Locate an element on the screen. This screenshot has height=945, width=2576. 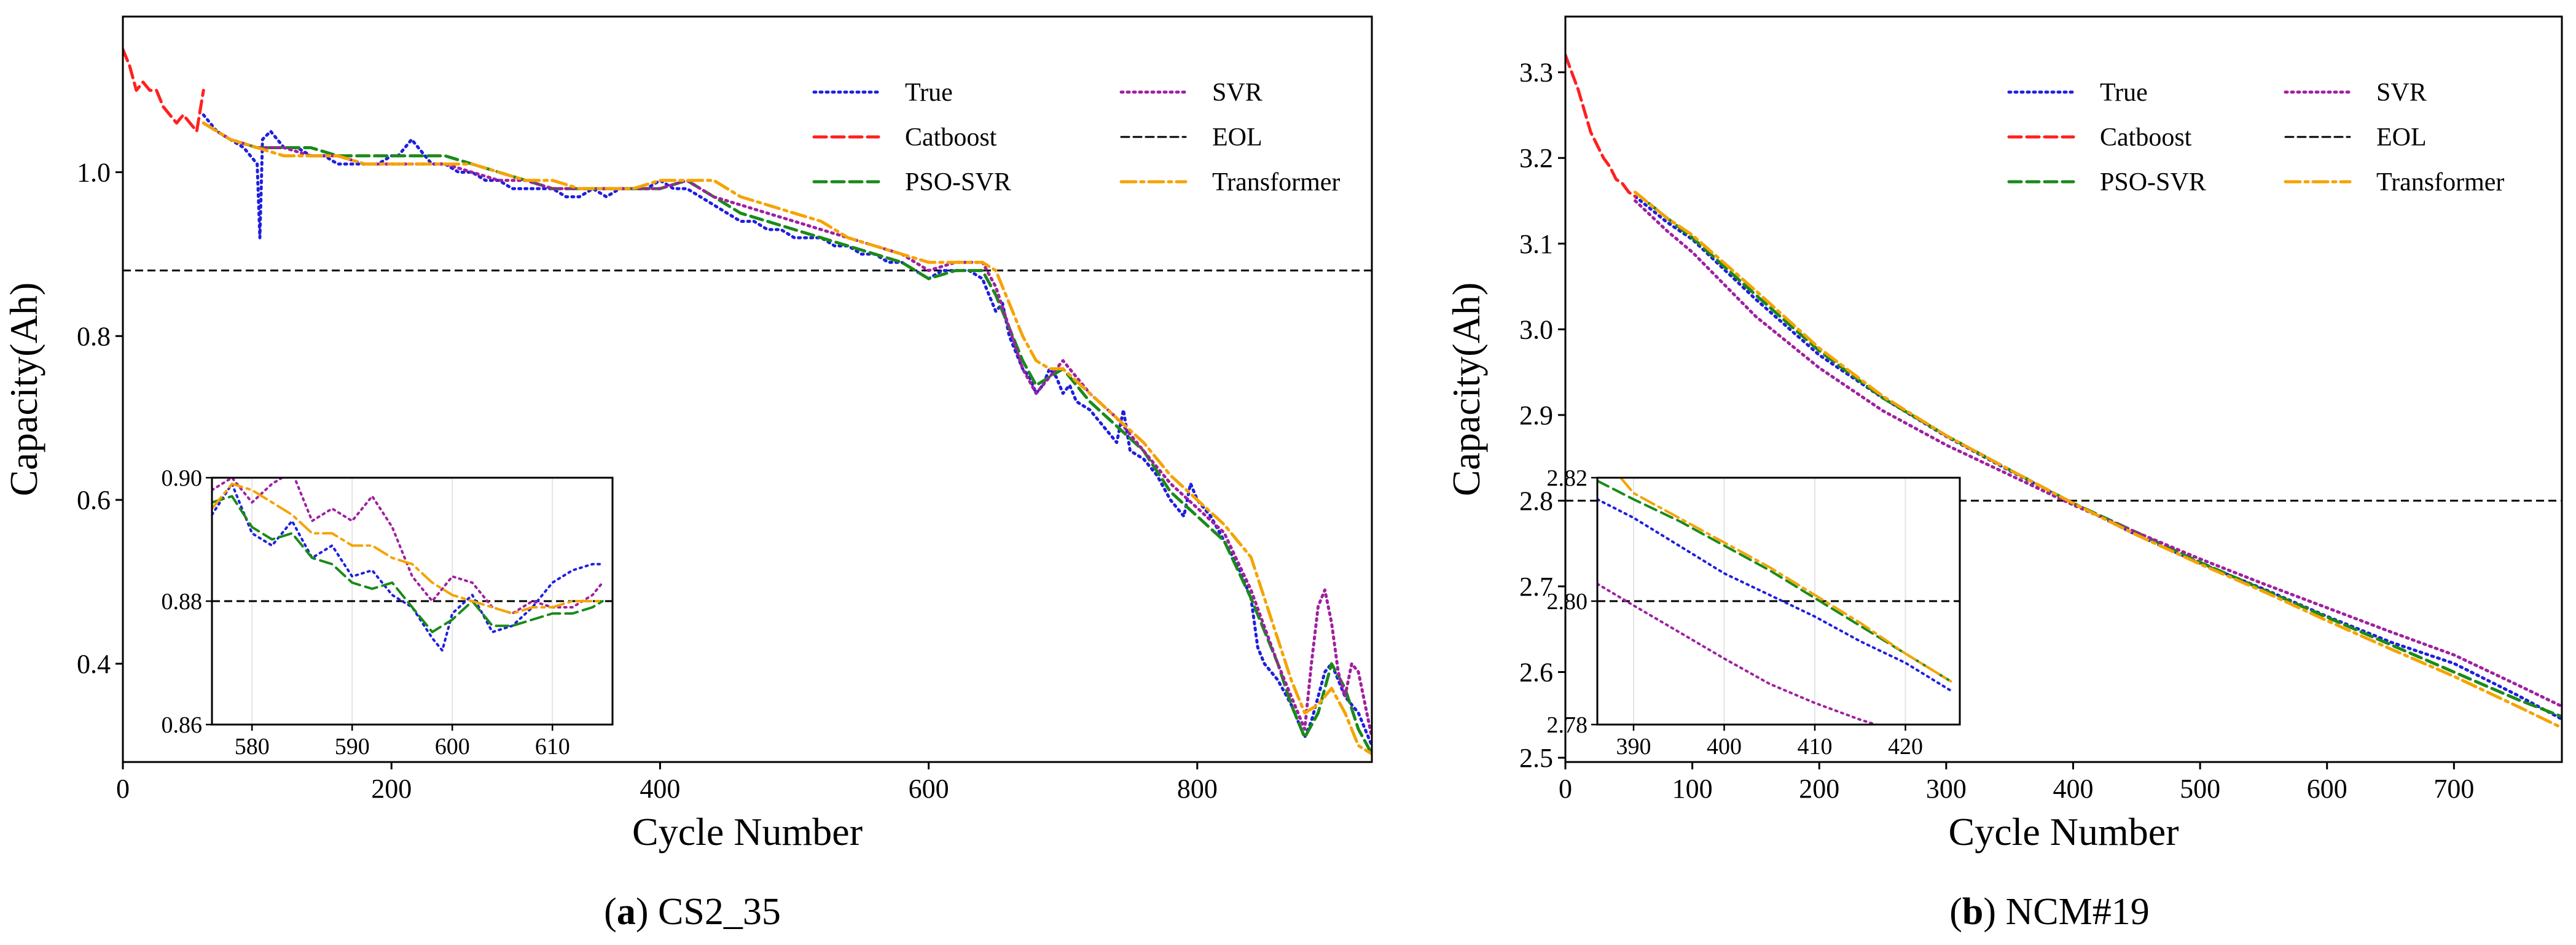
caption-b: (b) NCM#19 is located at coordinates (2049, 912).